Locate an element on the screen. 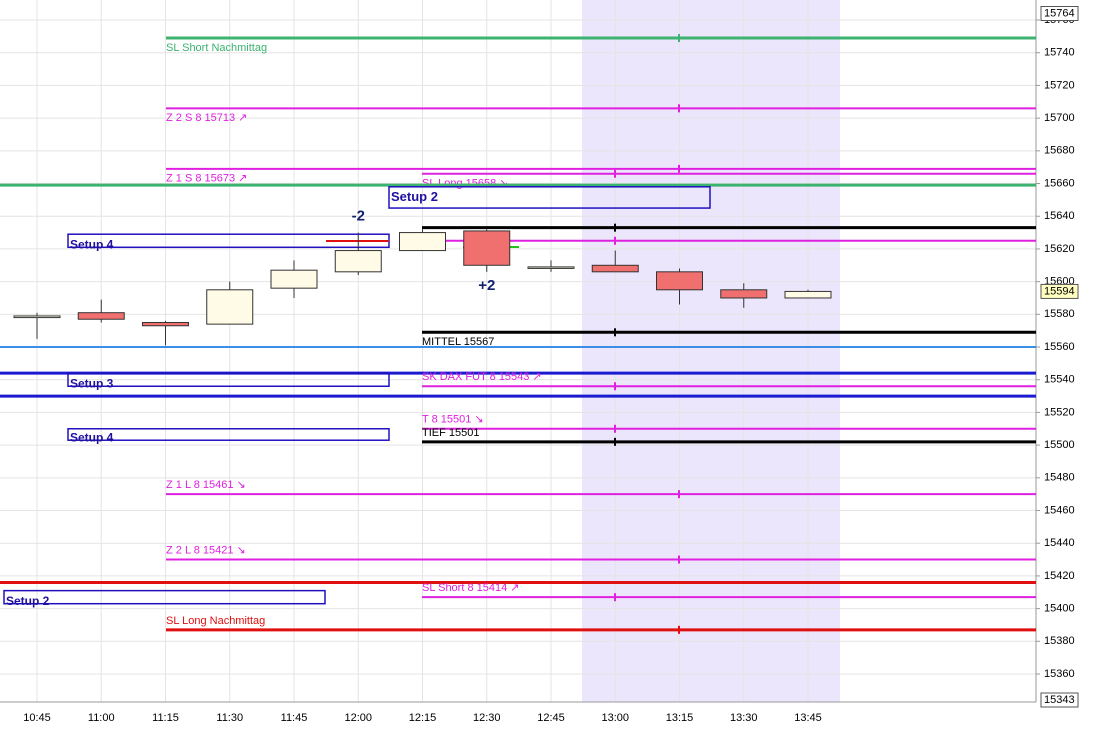 The height and width of the screenshot is (730, 1099). y-tick-label: 15740 is located at coordinates (1059, 53).